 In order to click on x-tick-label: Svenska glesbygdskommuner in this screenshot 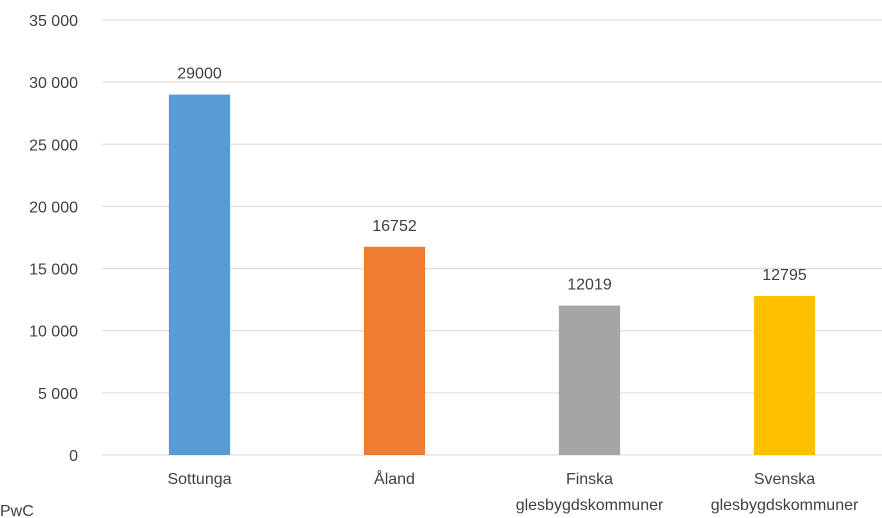, I will do `click(785, 492)`.